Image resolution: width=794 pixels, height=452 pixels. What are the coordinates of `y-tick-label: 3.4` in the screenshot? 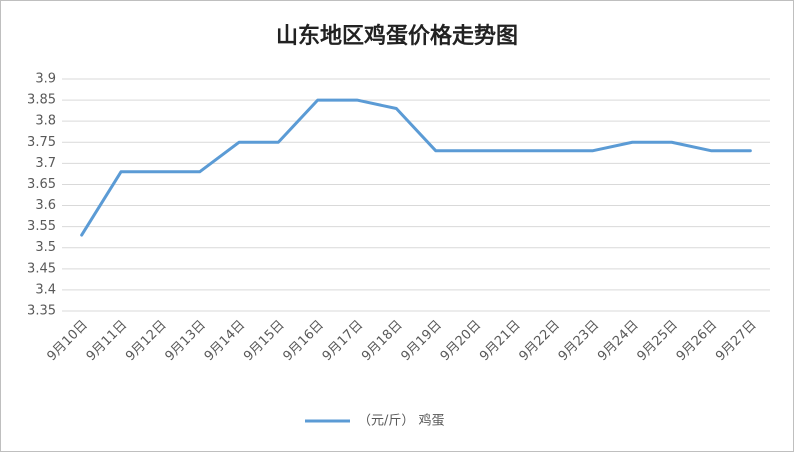 It's located at (45, 289).